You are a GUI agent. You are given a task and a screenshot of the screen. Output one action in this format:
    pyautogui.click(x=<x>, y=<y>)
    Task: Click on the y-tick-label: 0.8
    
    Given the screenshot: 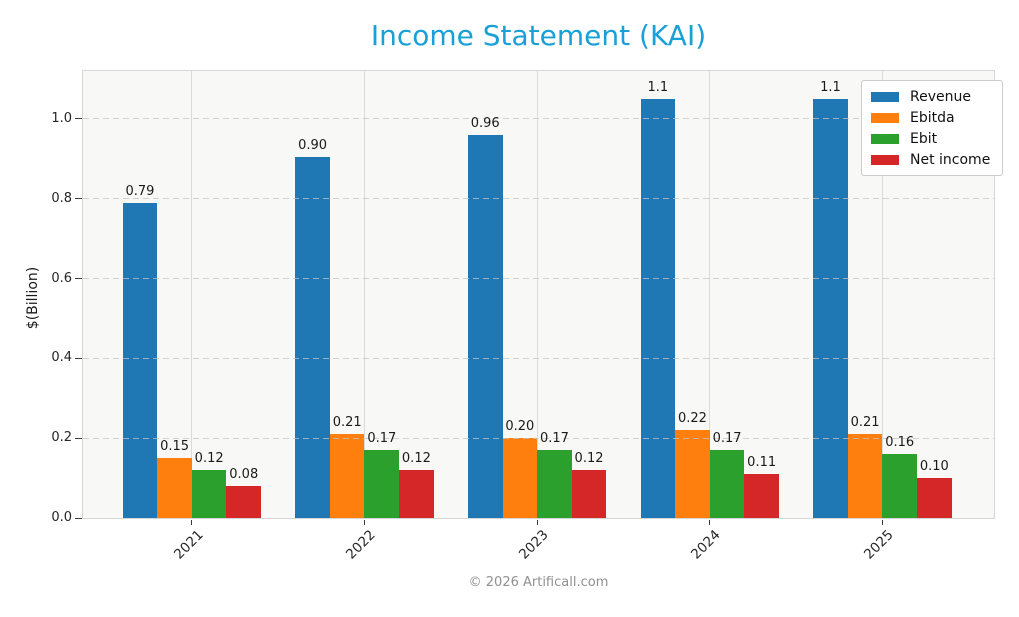 What is the action you would take?
    pyautogui.click(x=61, y=198)
    